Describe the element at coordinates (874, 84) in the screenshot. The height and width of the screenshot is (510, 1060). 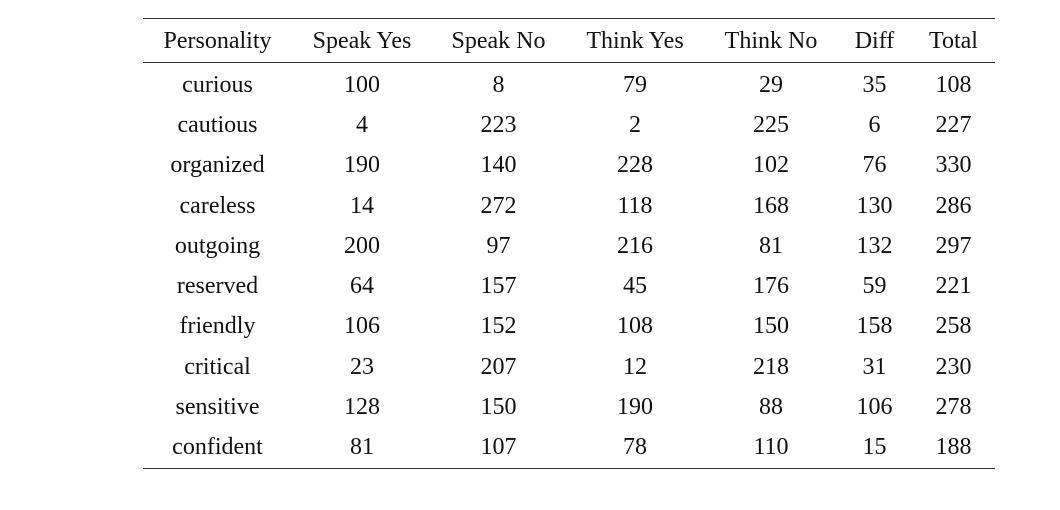
I see `value-cell: 35` at that location.